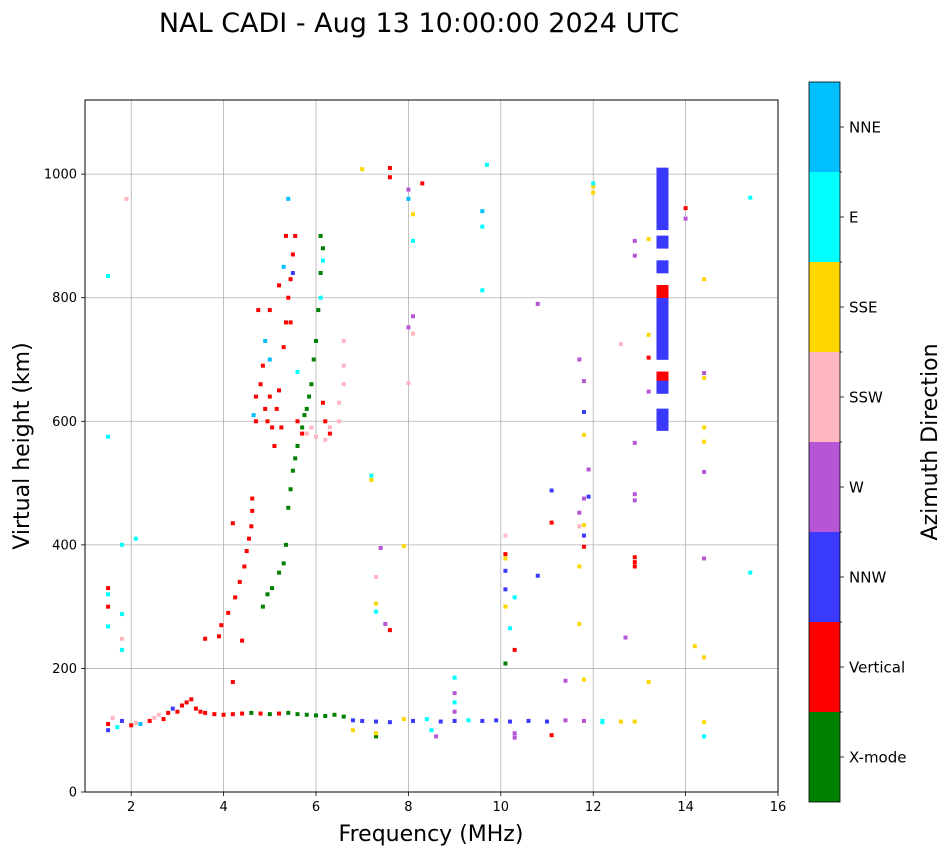 This screenshot has height=856, width=951. I want to click on x-tick-label: 10, so click(501, 807).